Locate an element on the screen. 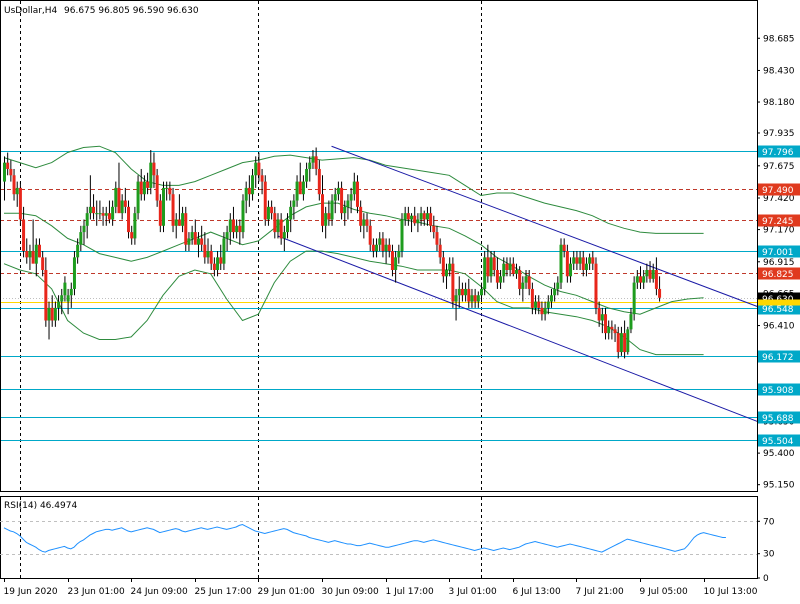 The image size is (800, 604). rsi-vertical-separators is located at coordinates (251, 537).